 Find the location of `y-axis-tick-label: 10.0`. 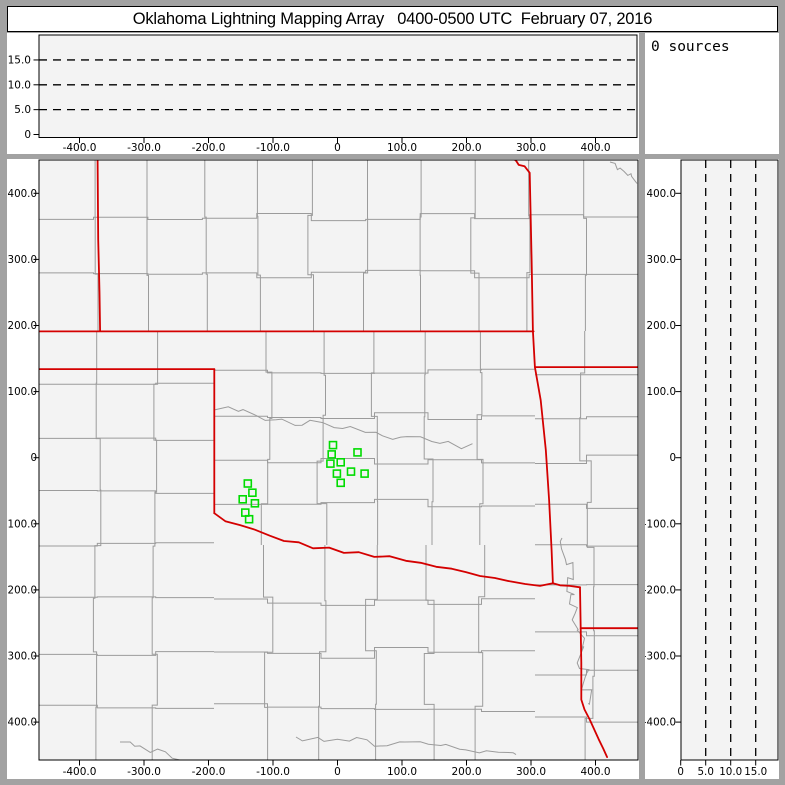

y-axis-tick-label: 10.0 is located at coordinates (19, 85).